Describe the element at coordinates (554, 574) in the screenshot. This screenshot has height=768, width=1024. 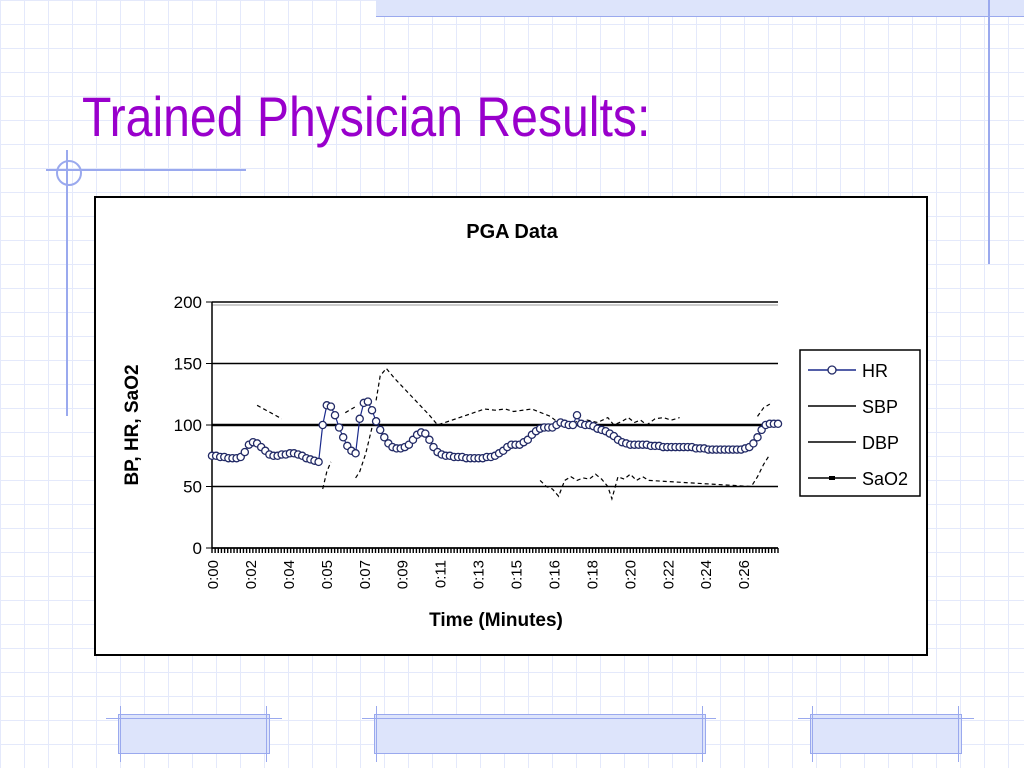
I see `x-tick-label: 0:16` at that location.